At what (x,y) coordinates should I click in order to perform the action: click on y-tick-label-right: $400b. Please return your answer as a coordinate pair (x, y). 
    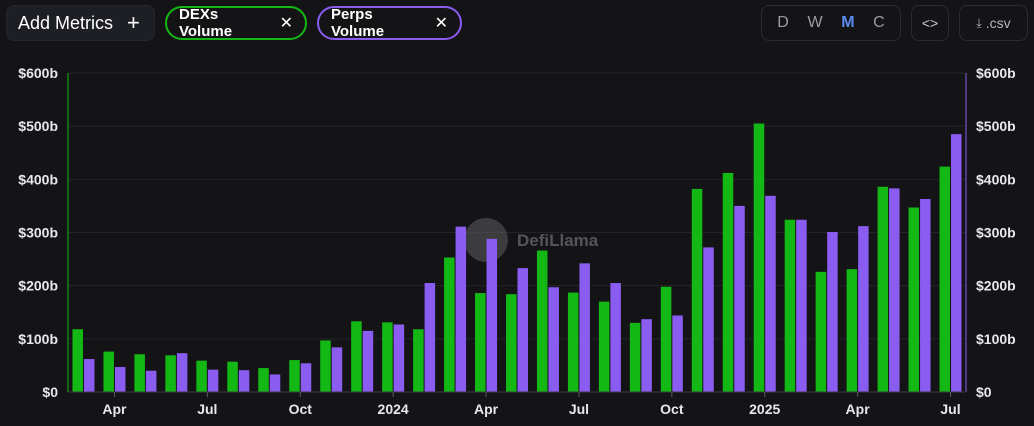
    Looking at the image, I should click on (996, 179).